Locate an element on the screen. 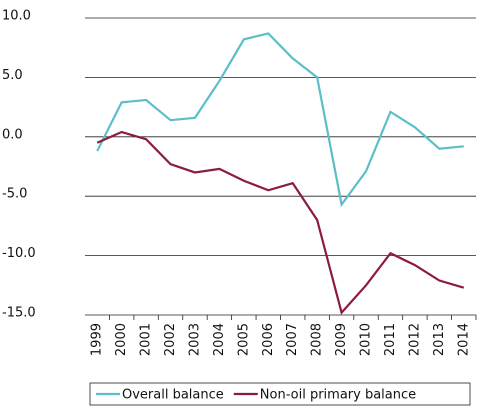 This screenshot has width=477, height=408. x-tick-label: 2002 is located at coordinates (170, 339).